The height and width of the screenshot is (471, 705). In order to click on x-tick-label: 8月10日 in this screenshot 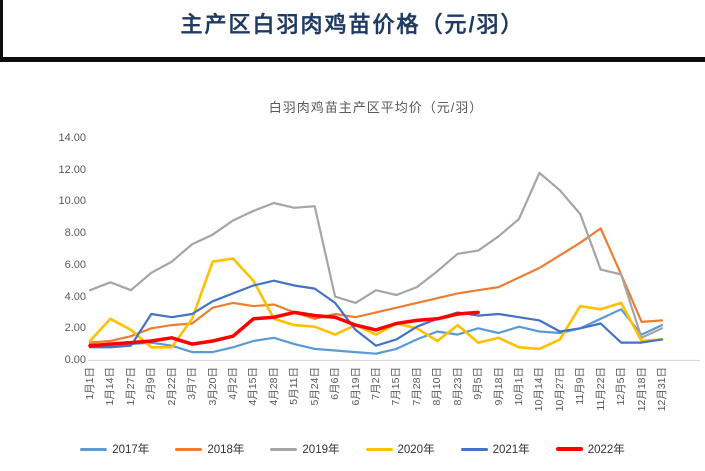, I will do `click(437, 386)`.